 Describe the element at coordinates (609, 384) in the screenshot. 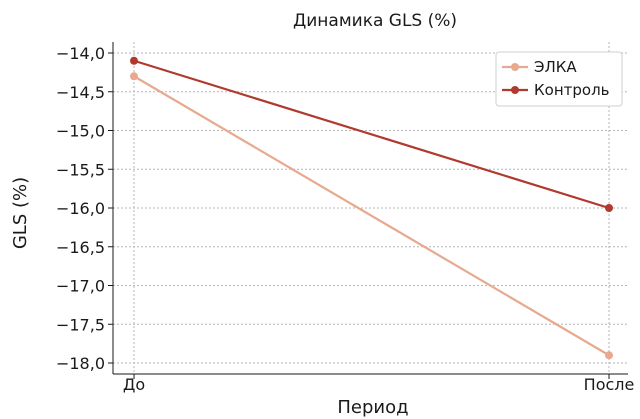

I see `x-tick-label: После` at that location.